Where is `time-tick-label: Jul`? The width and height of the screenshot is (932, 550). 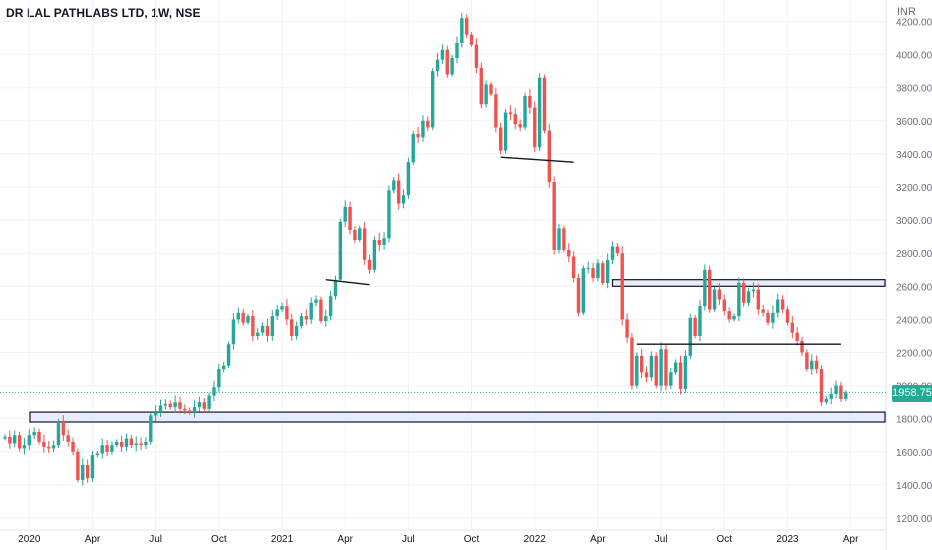
time-tick-label: Jul is located at coordinates (408, 539).